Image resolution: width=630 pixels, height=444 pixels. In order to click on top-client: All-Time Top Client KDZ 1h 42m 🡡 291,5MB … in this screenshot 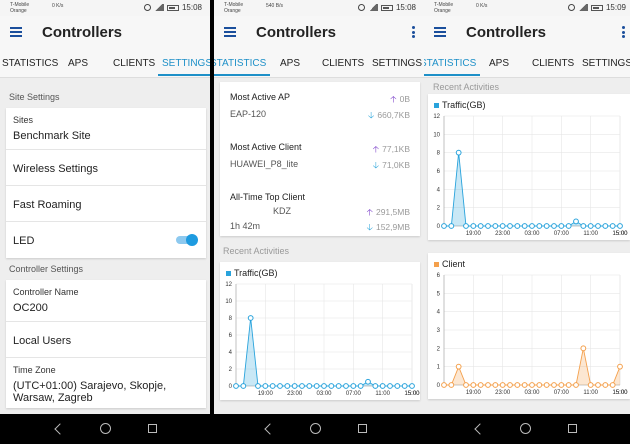, I will do `click(320, 211)`.